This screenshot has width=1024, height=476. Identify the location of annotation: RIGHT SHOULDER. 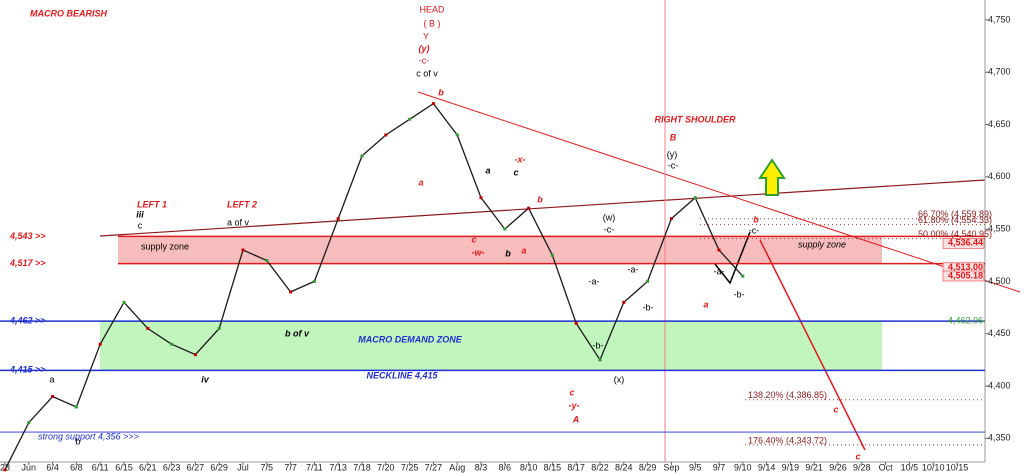
(696, 119).